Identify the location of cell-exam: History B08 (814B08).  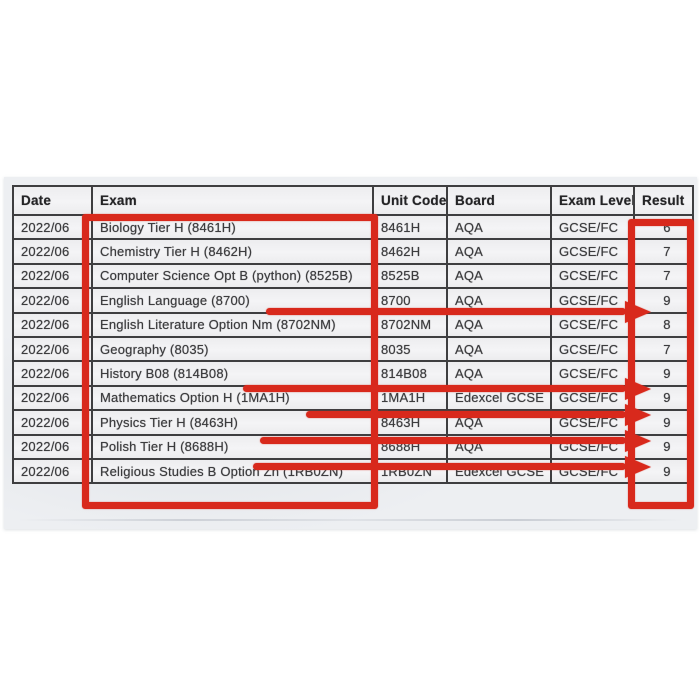
(232, 373).